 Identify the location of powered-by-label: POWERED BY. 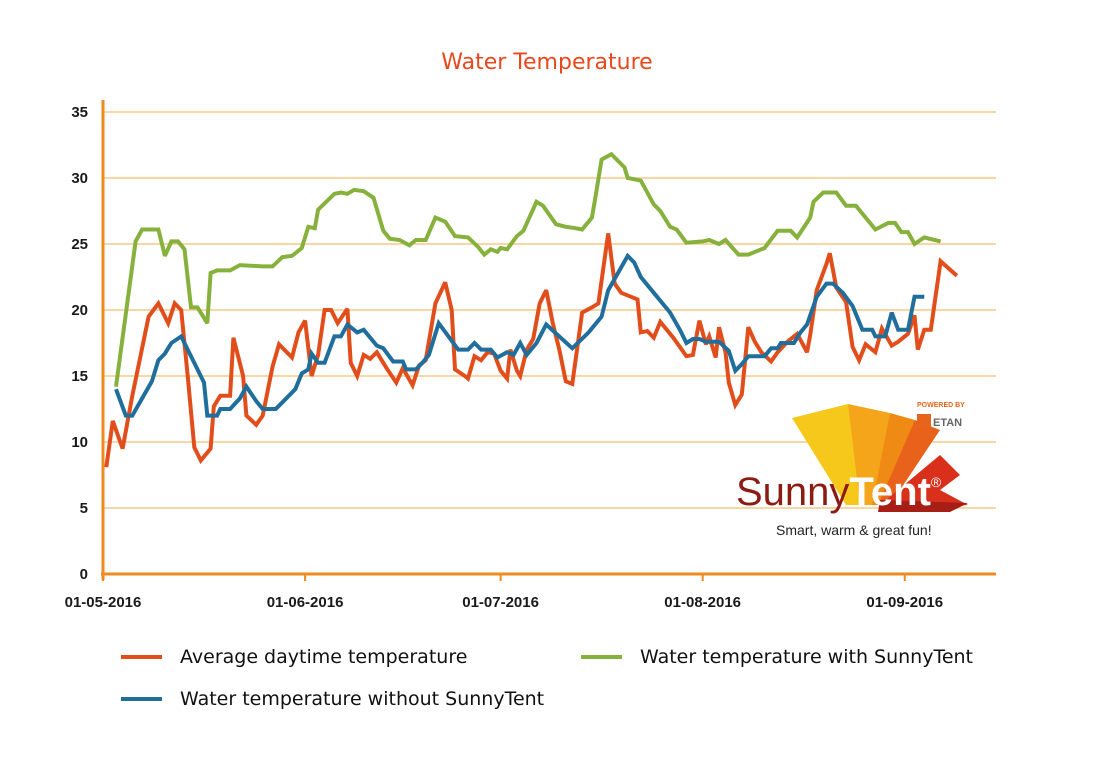
(941, 405).